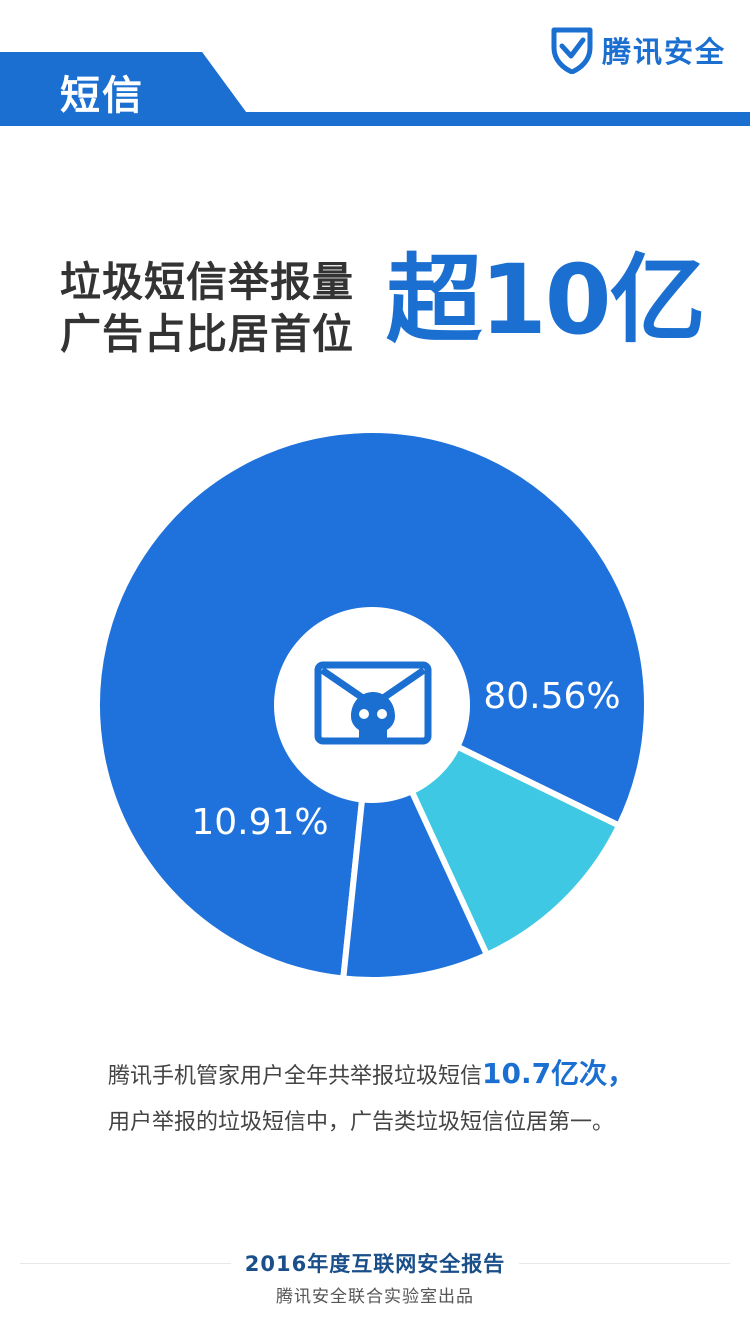 The height and width of the screenshot is (1334, 750). What do you see at coordinates (259, 822) in the screenshot?
I see `slice-label-2: 10.91%` at bounding box center [259, 822].